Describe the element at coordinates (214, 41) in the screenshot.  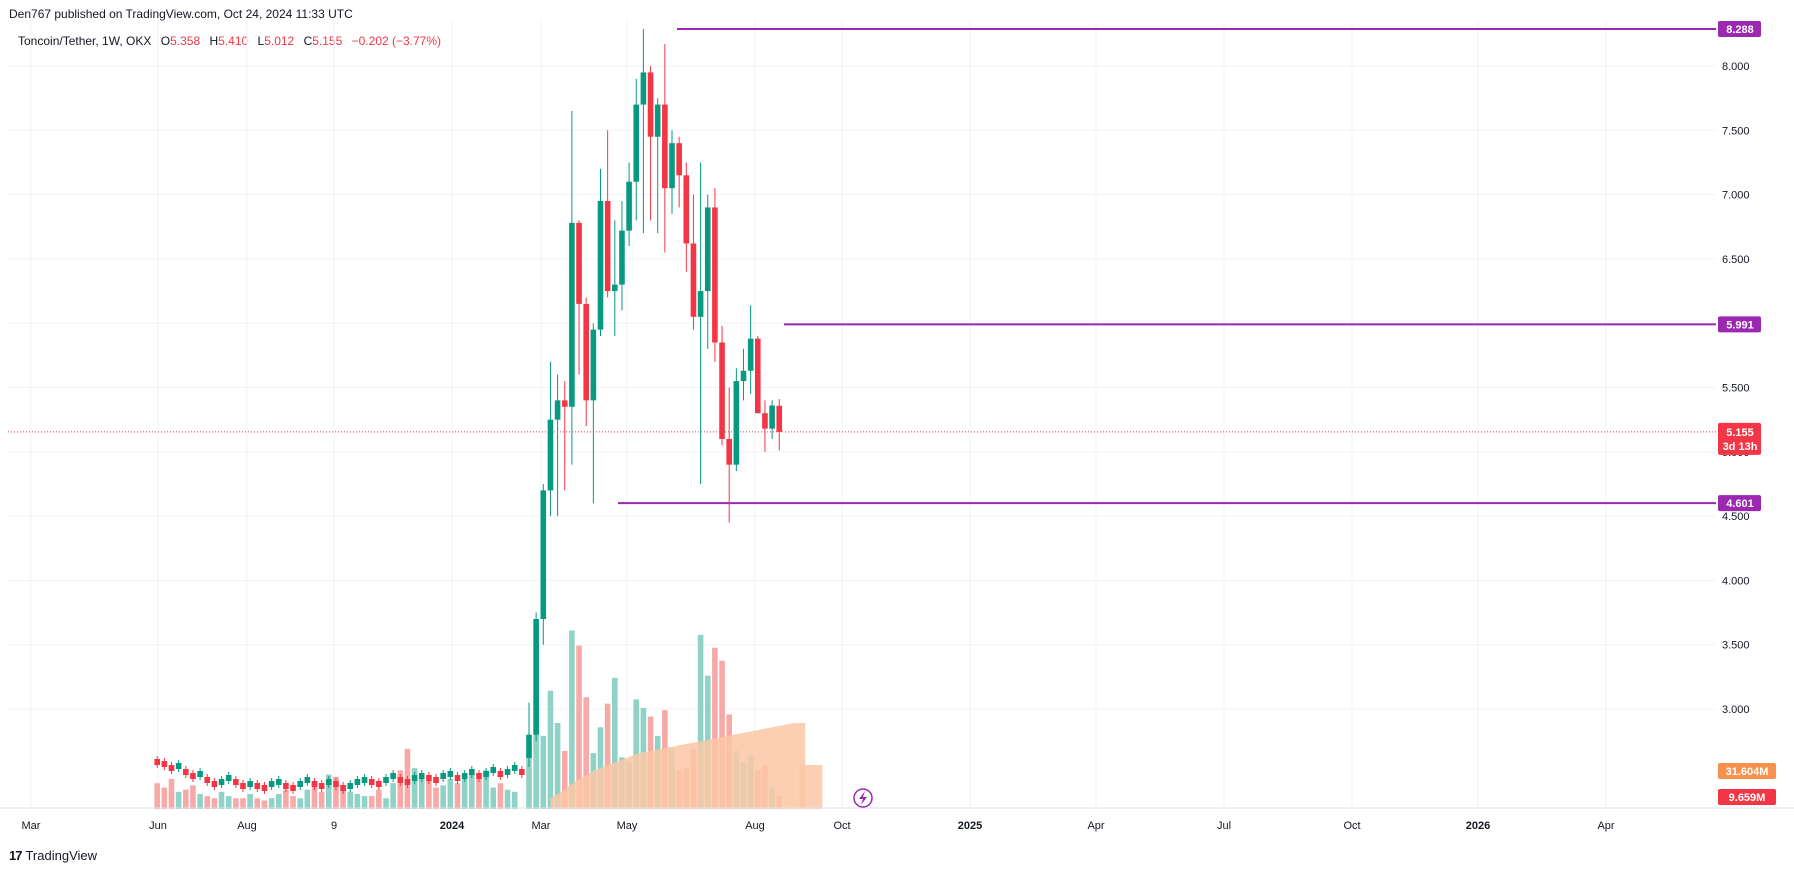
I see `high-key: H` at that location.